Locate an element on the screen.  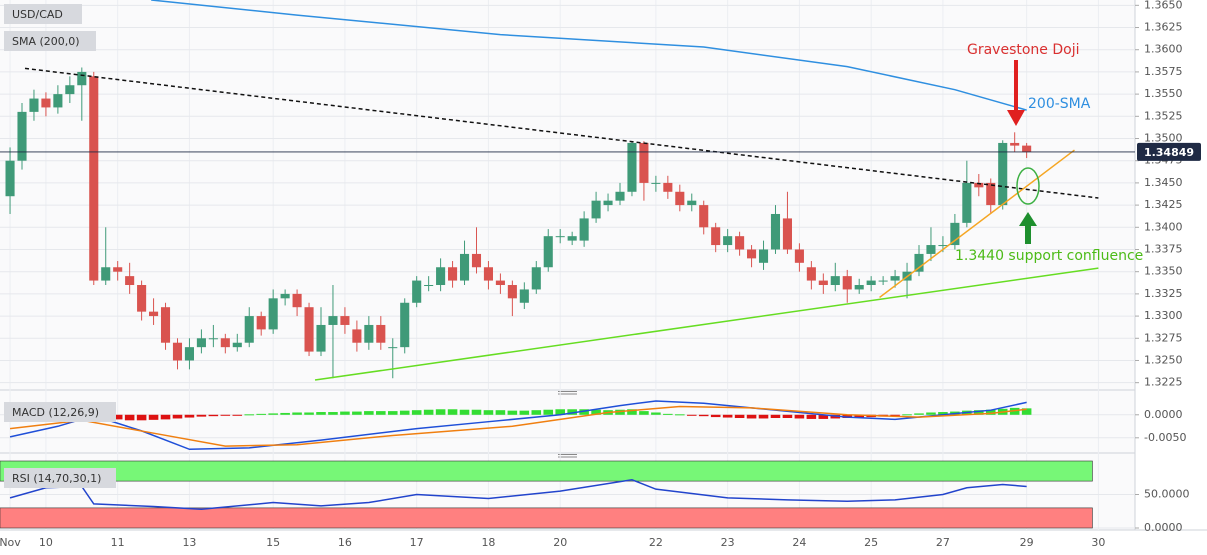
annotation: 200-SMA is located at coordinates (1059, 104).